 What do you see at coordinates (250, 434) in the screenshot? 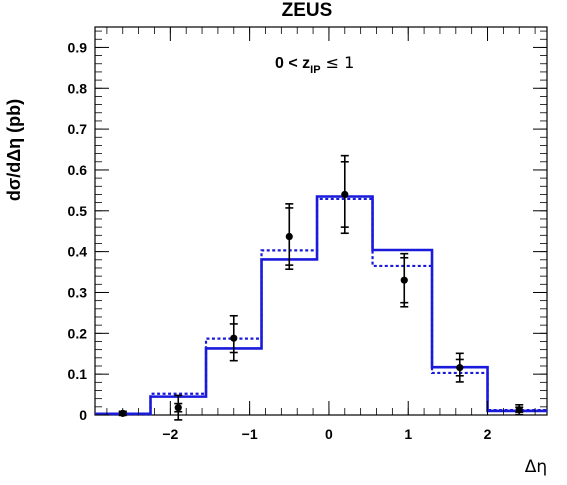
I see `x-tick-label: −1` at bounding box center [250, 434].